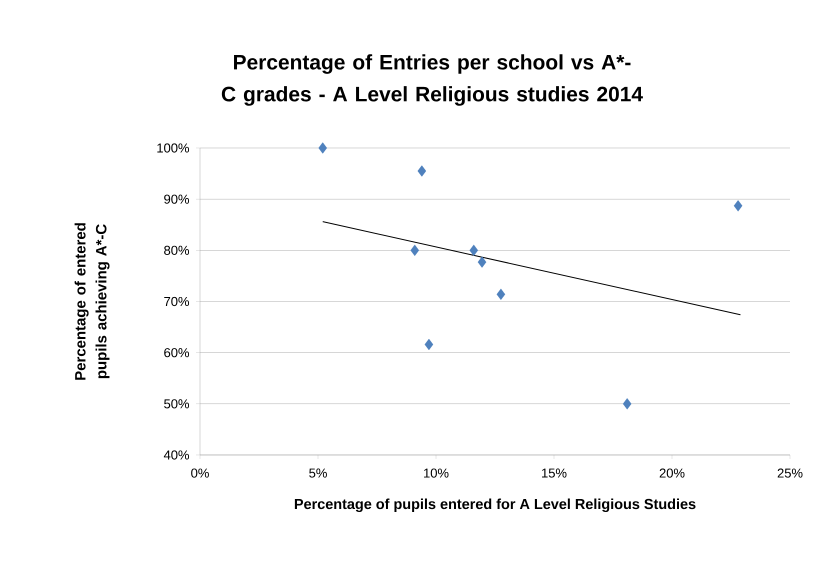 The image size is (832, 577). What do you see at coordinates (177, 353) in the screenshot?
I see `y-tick-label: 60%` at bounding box center [177, 353].